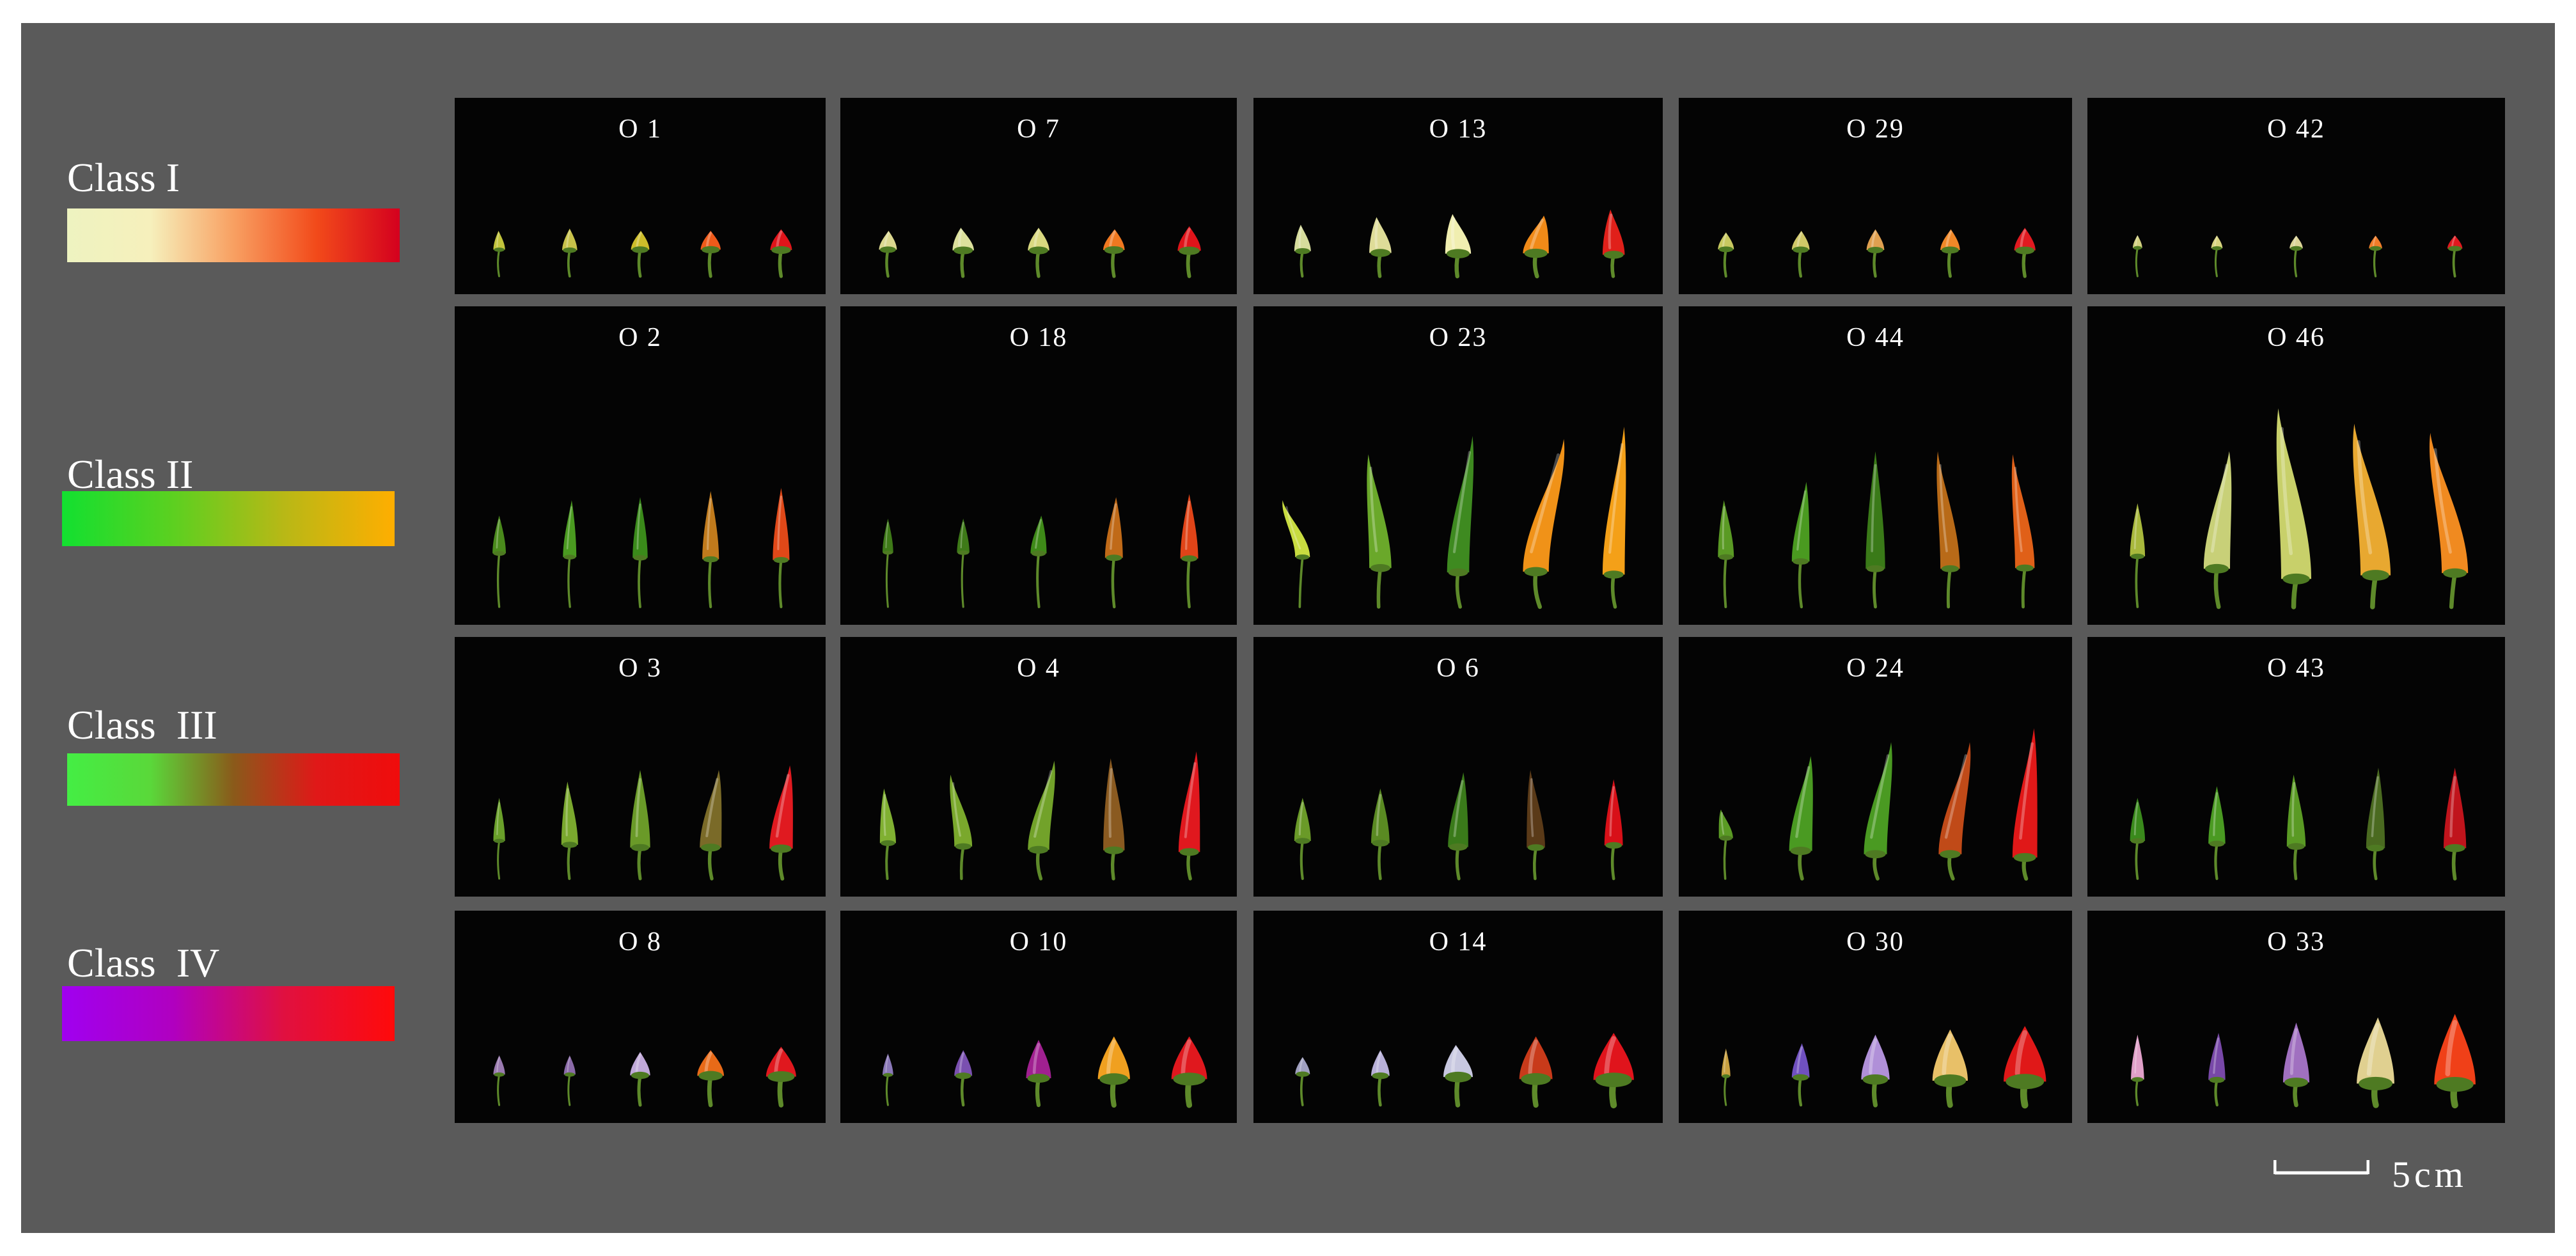 The width and height of the screenshot is (2576, 1256). I want to click on accession-label: O 24, so click(1875, 668).